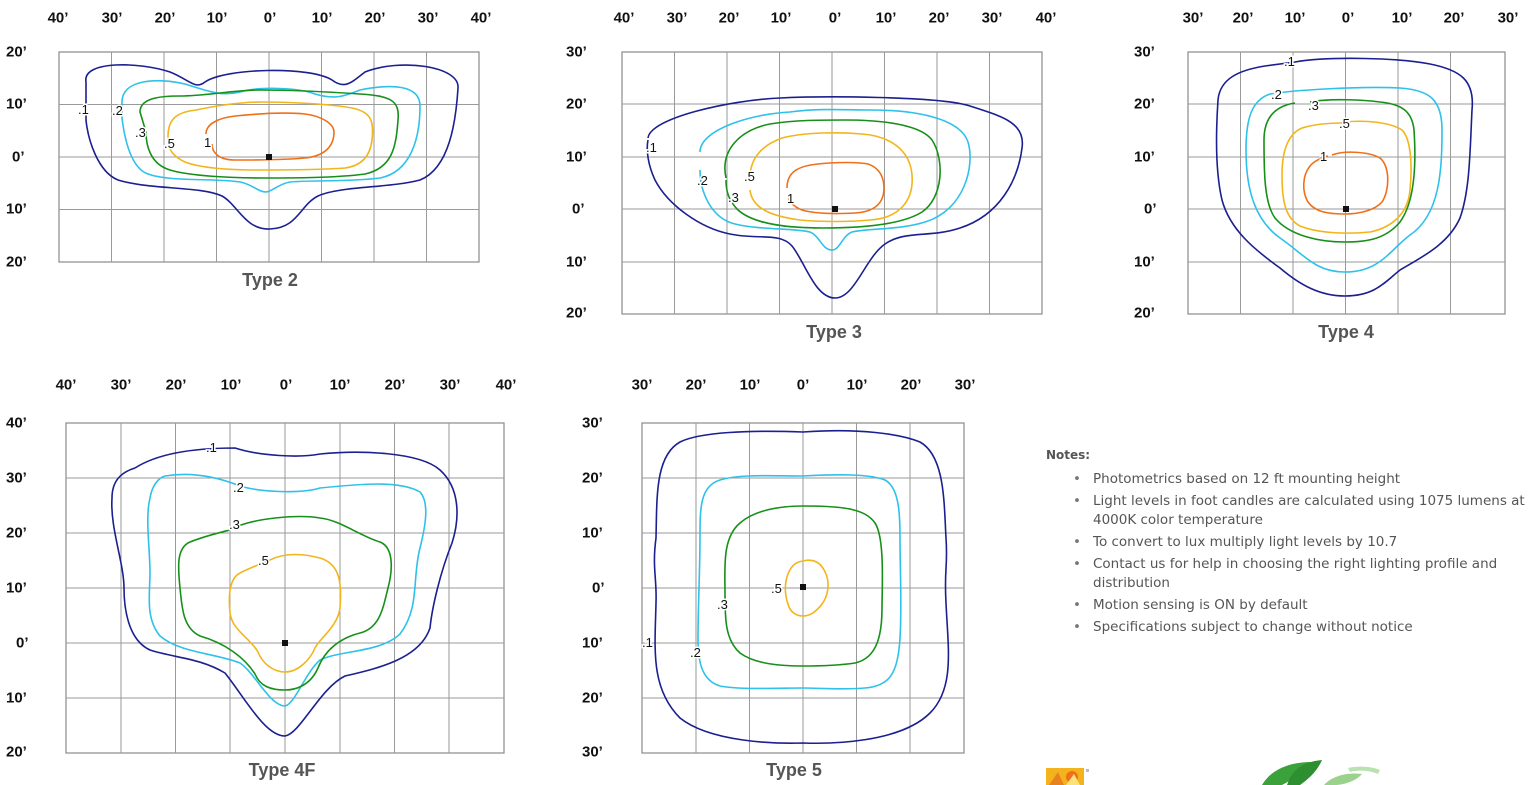  What do you see at coordinates (651, 147) in the screenshot?
I see `type-3-label-01: .1` at bounding box center [651, 147].